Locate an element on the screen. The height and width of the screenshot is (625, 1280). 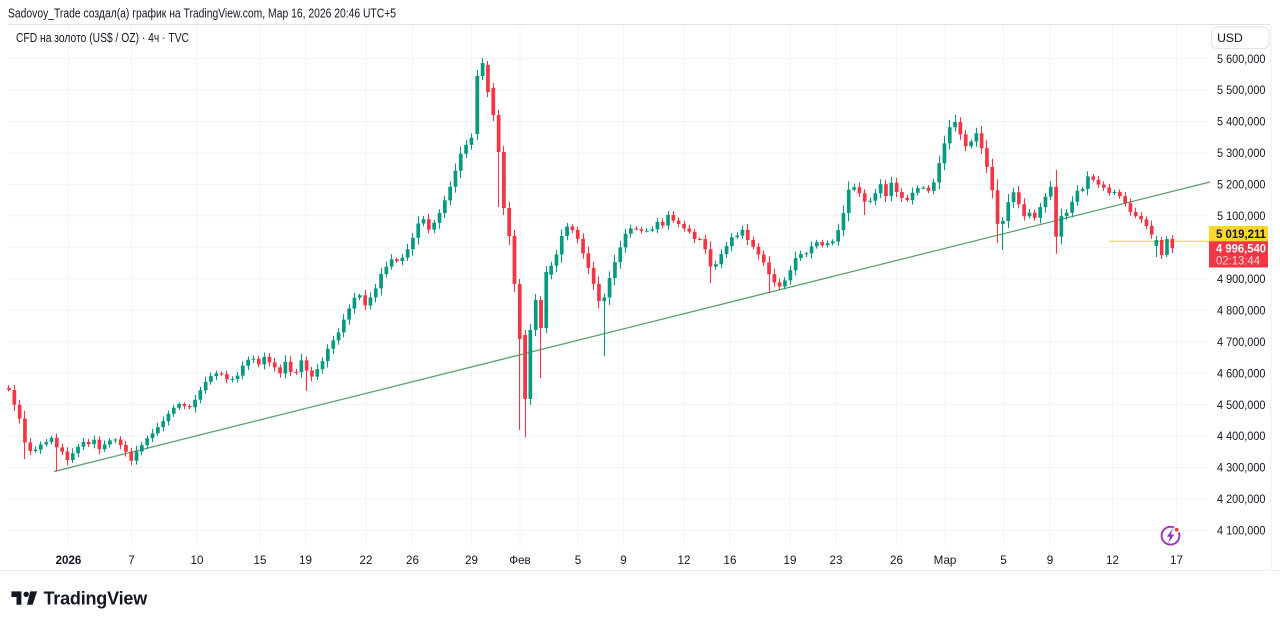
svg-text: USD is located at coordinates (1230, 38).